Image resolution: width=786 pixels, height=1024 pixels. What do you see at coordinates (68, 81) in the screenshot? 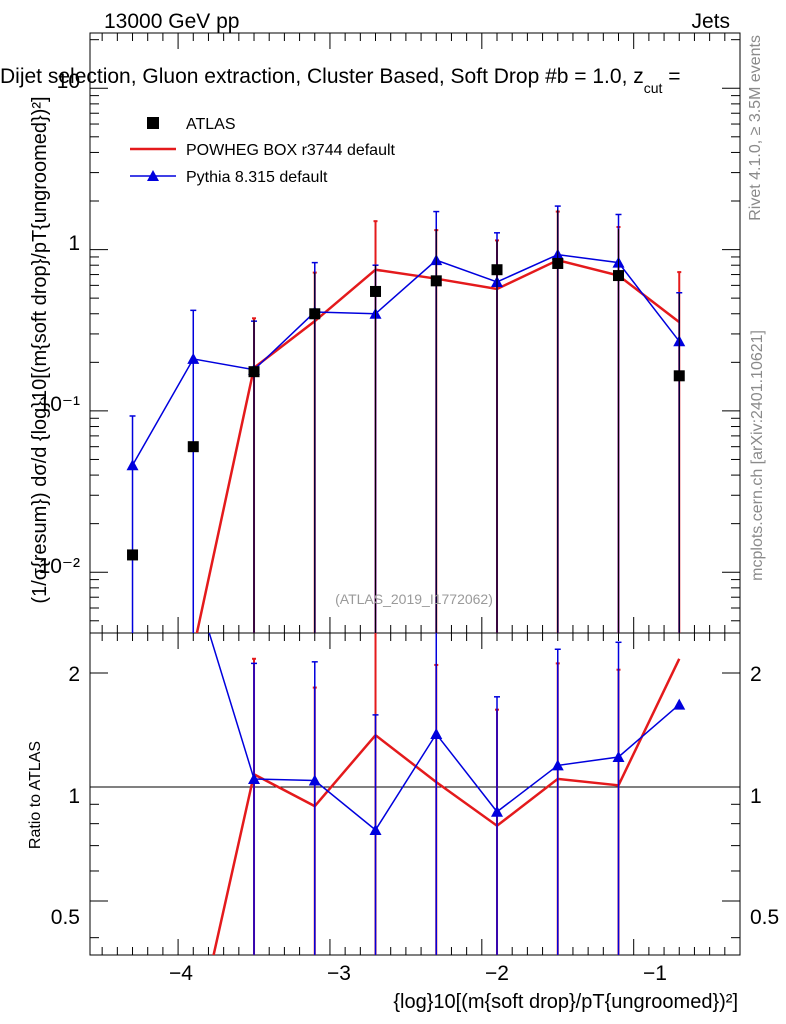
I see `y-tick-label: 10` at bounding box center [68, 81].